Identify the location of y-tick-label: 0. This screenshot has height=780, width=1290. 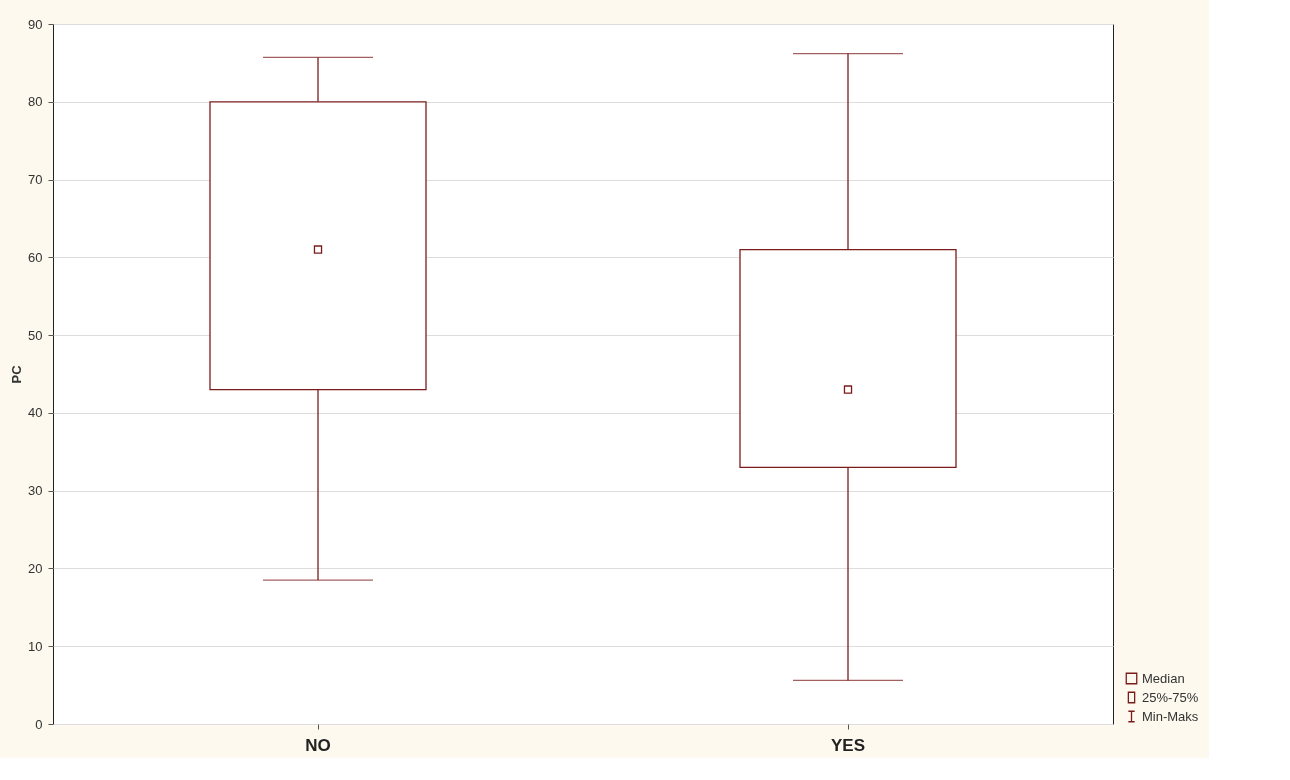
(39, 724).